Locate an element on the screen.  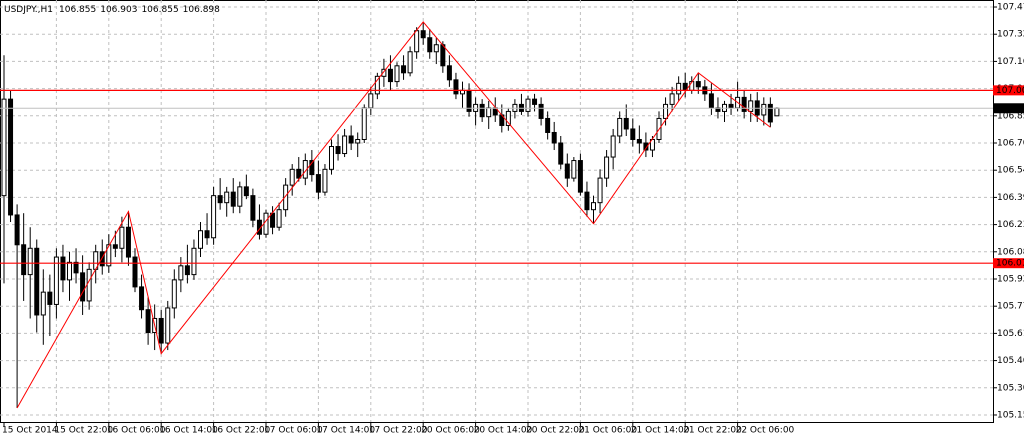
x-tick-label: 17 Oct 06:00 is located at coordinates (293, 431).